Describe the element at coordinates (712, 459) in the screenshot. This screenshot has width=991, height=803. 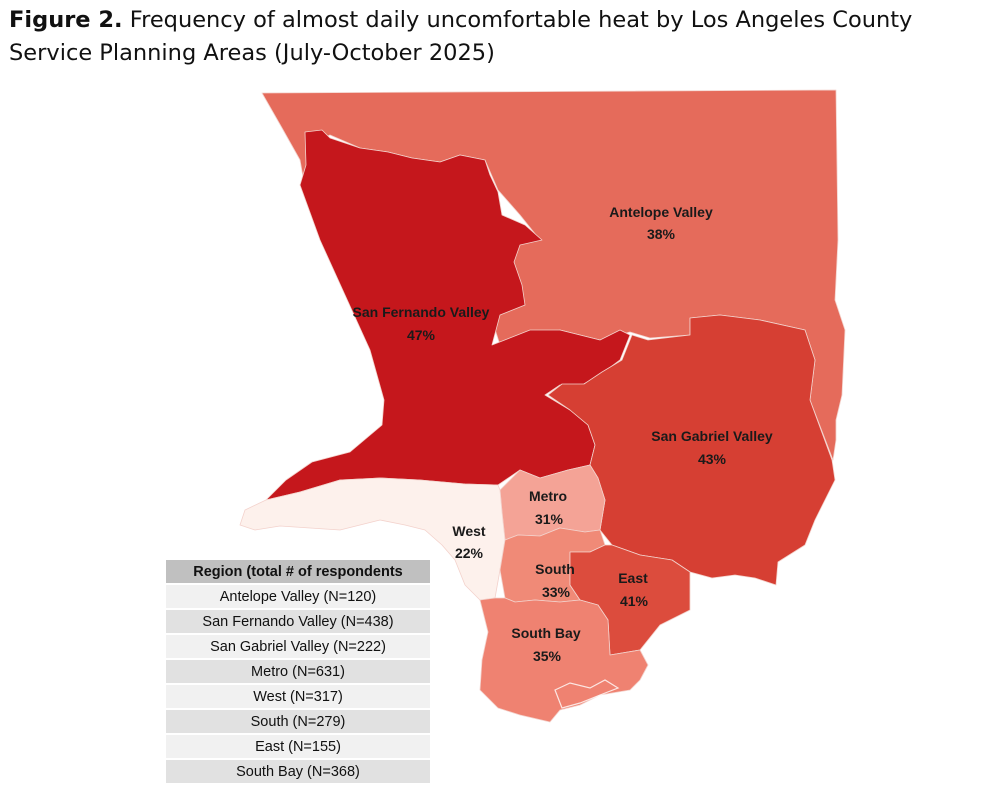
I see `label-san-gabriel-valley-value: 43%` at that location.